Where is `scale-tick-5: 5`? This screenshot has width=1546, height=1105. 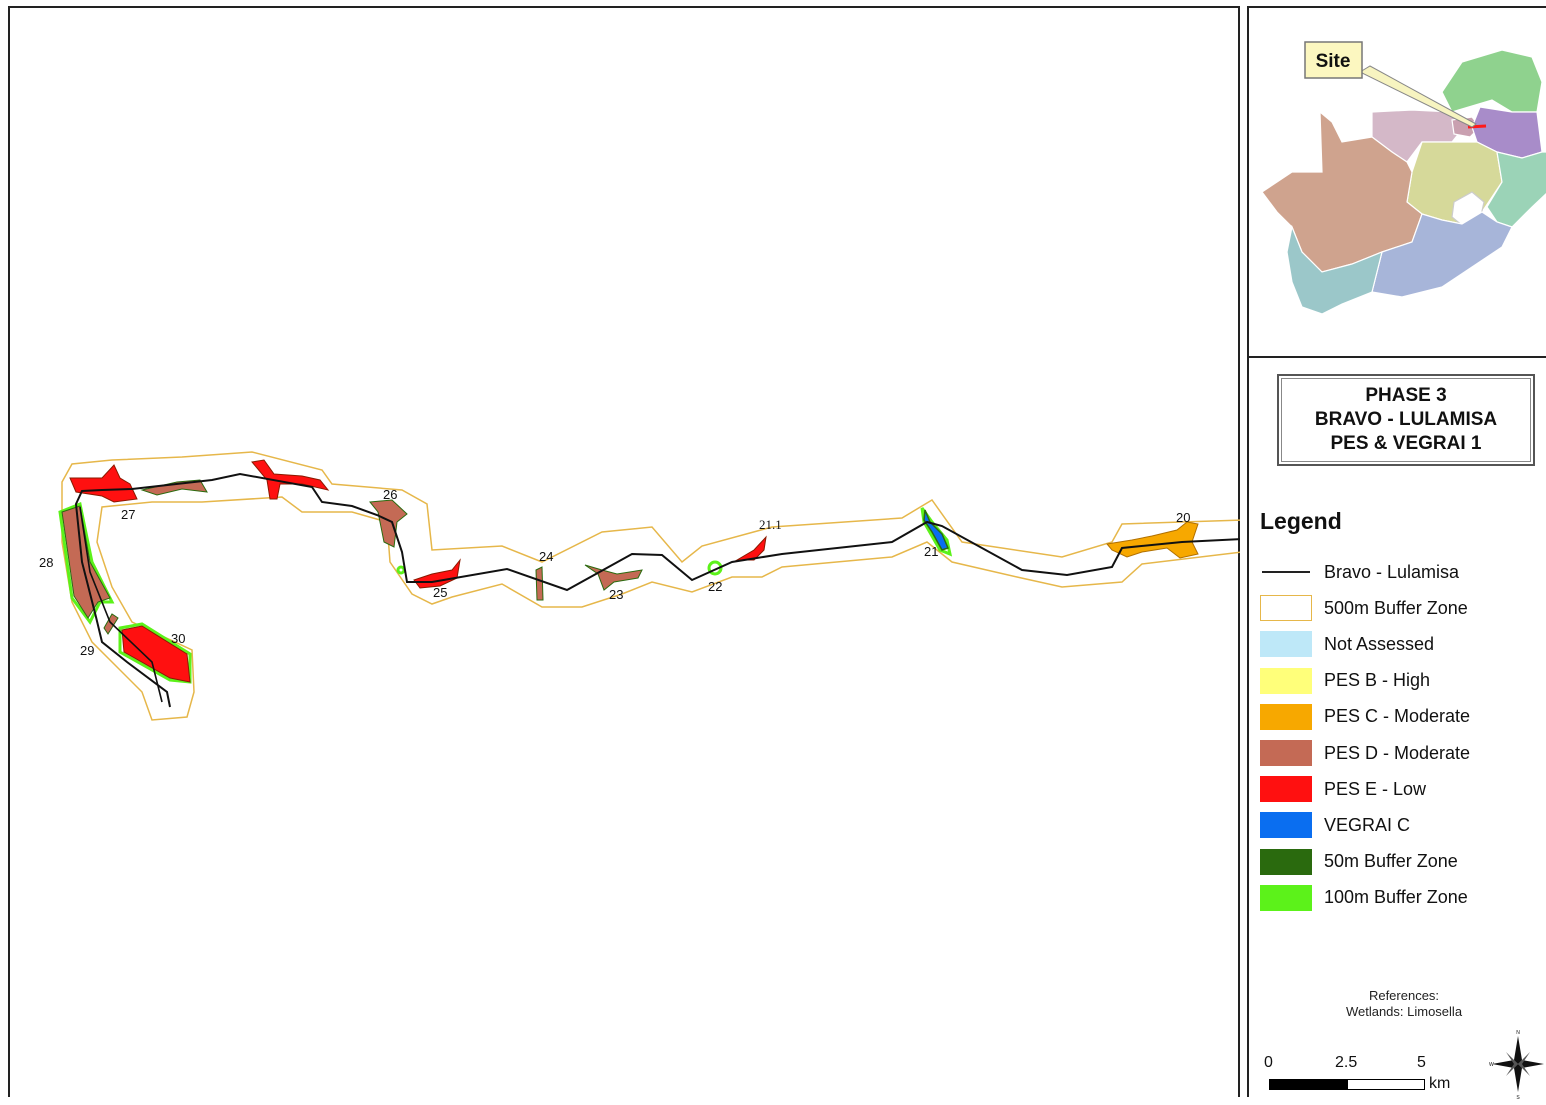
scale-tick-5: 5 is located at coordinates (1421, 1062).